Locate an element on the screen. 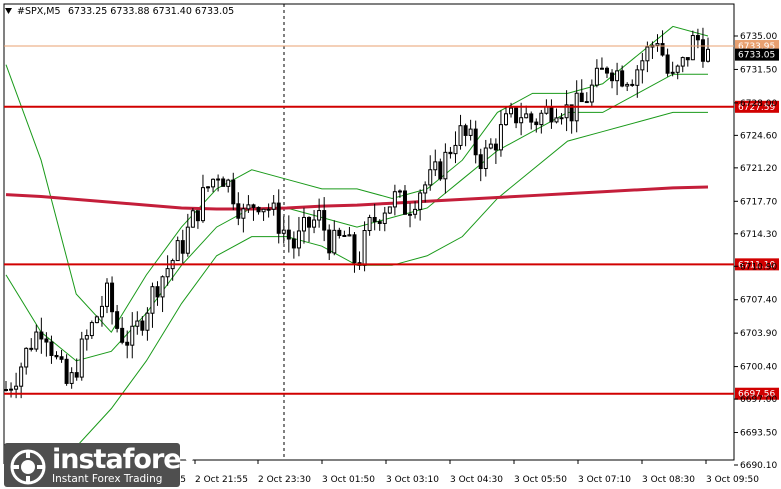 This screenshot has height=489, width=781. y-tick-label: 6731.50 is located at coordinates (758, 70).